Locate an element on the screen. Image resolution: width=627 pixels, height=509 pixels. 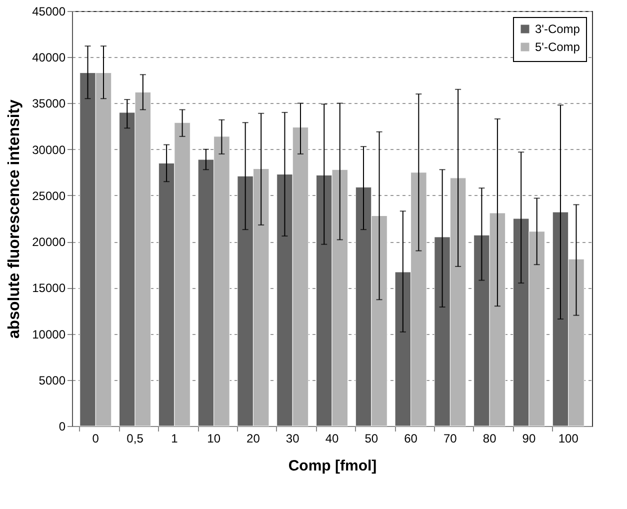
y-tick-label: 45000 is located at coordinates (49, 11).